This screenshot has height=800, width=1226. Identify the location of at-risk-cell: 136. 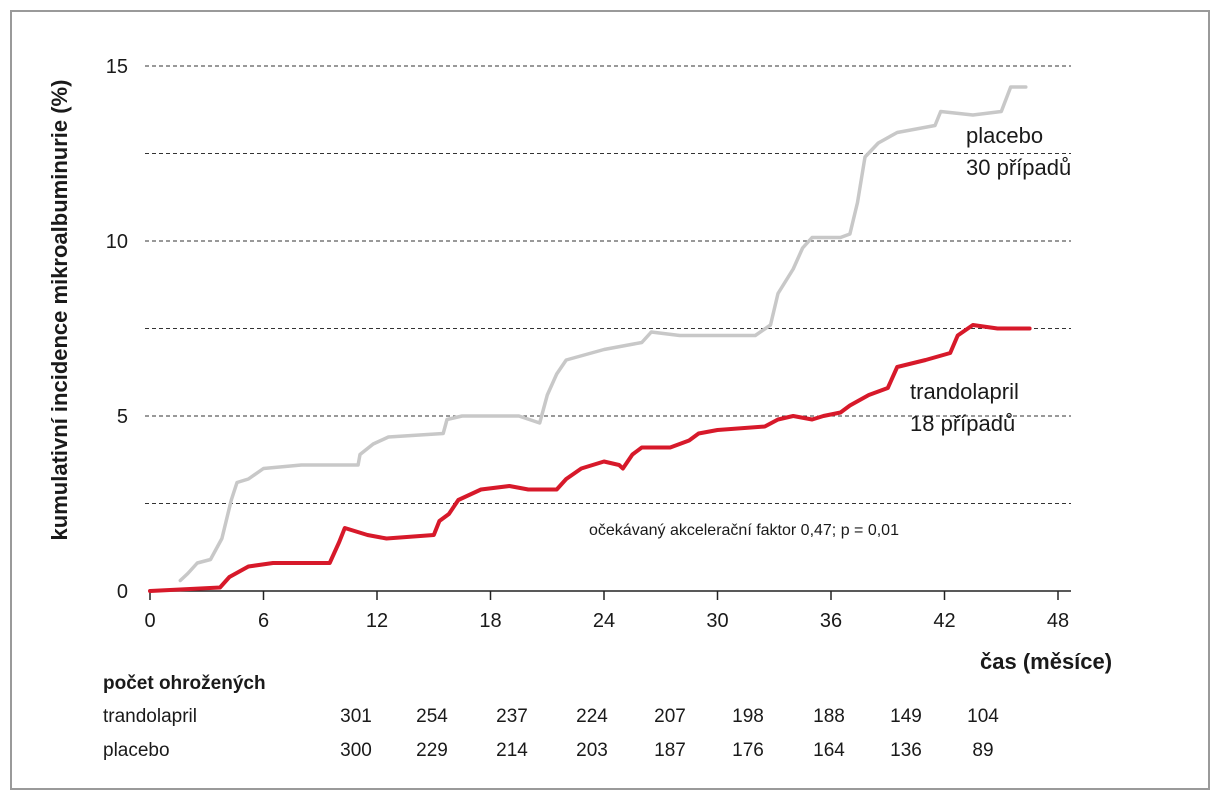
(906, 750).